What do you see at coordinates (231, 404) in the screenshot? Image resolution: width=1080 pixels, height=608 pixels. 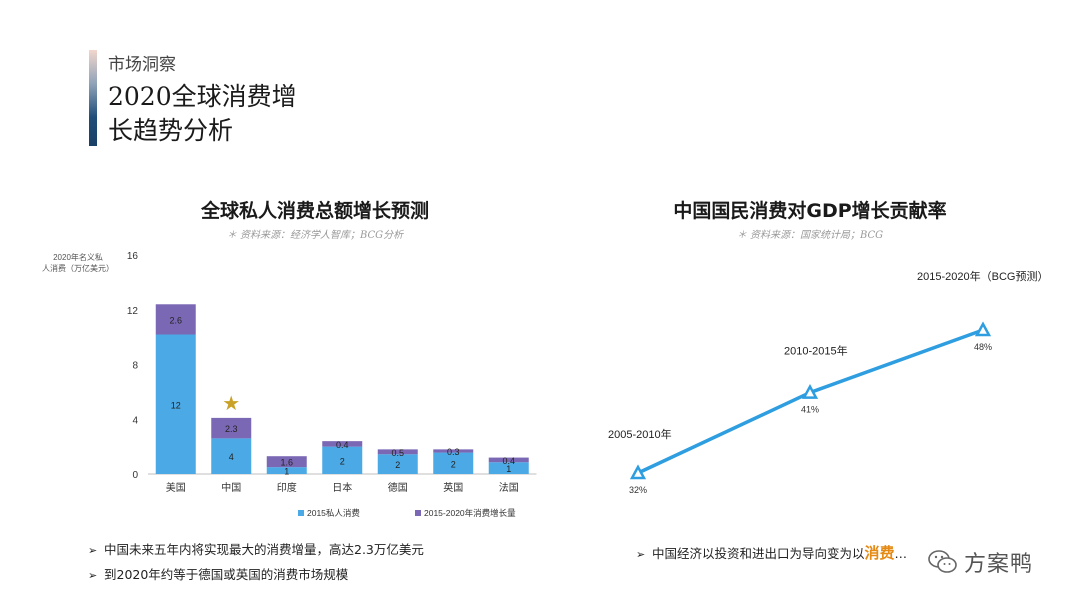 I see `star-icon: ★` at bounding box center [231, 404].